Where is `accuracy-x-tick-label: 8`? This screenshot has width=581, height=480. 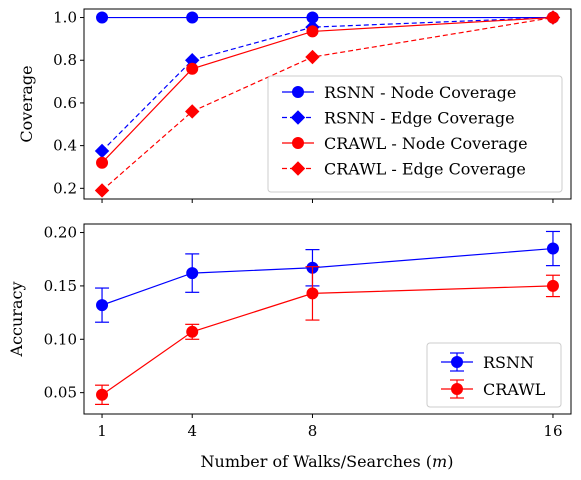
accuracy-x-tick-label: 8 is located at coordinates (313, 431).